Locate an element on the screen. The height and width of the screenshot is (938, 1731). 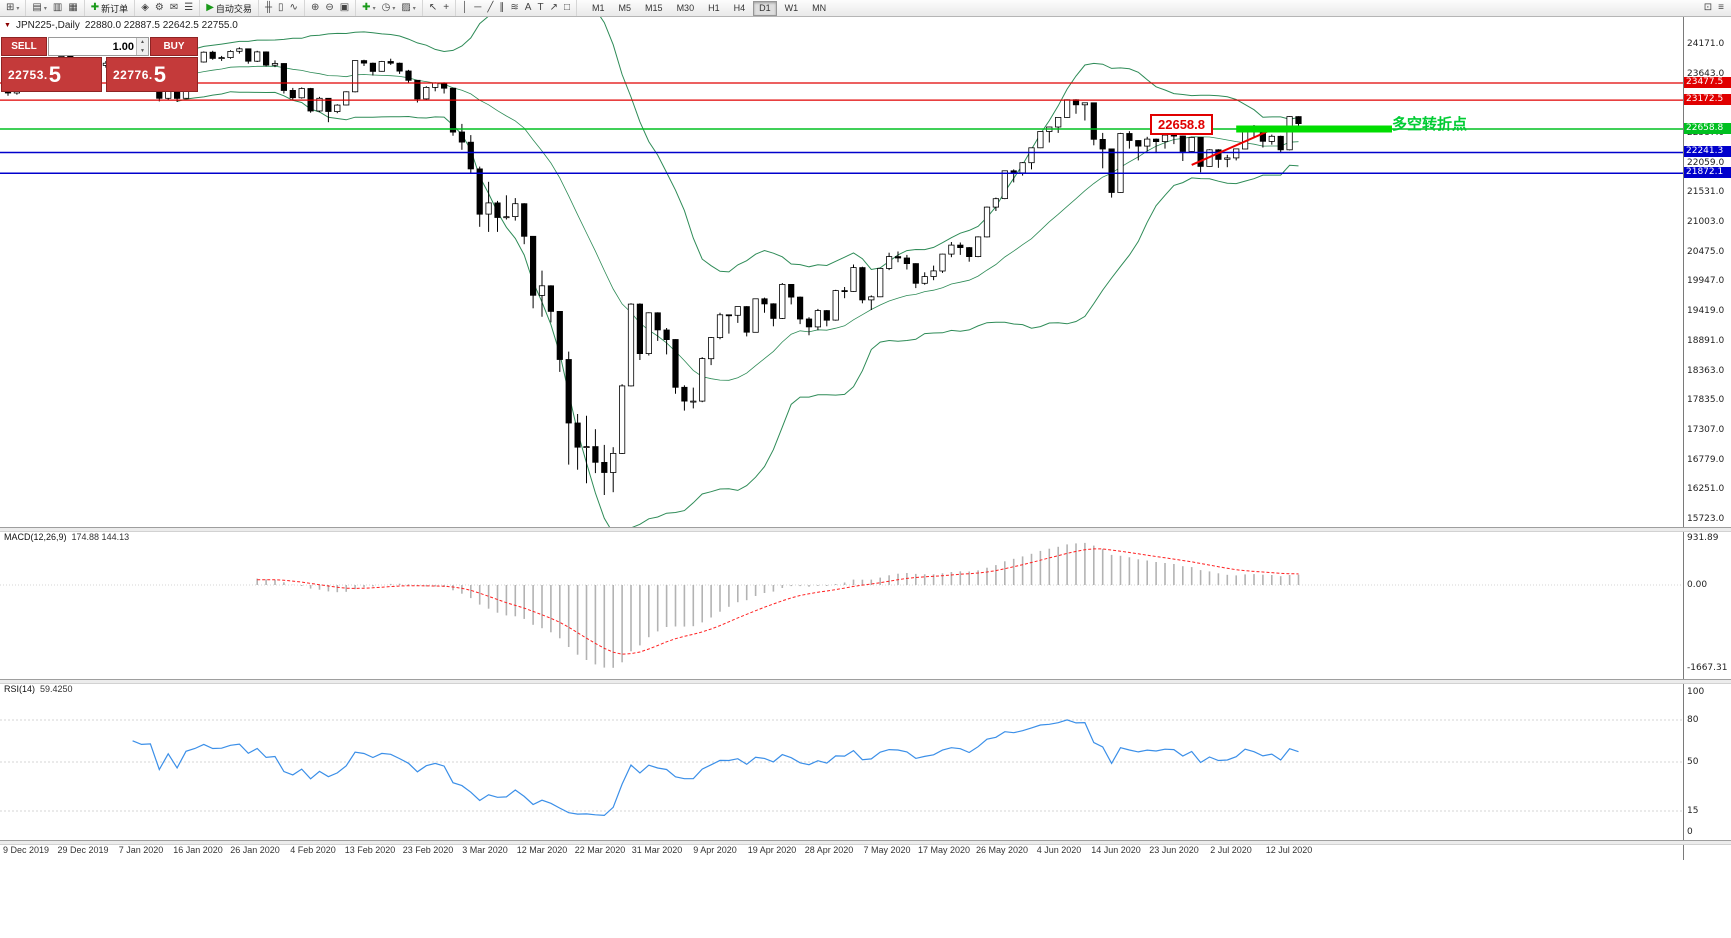
rsi-tick: 100 is located at coordinates (1696, 692).